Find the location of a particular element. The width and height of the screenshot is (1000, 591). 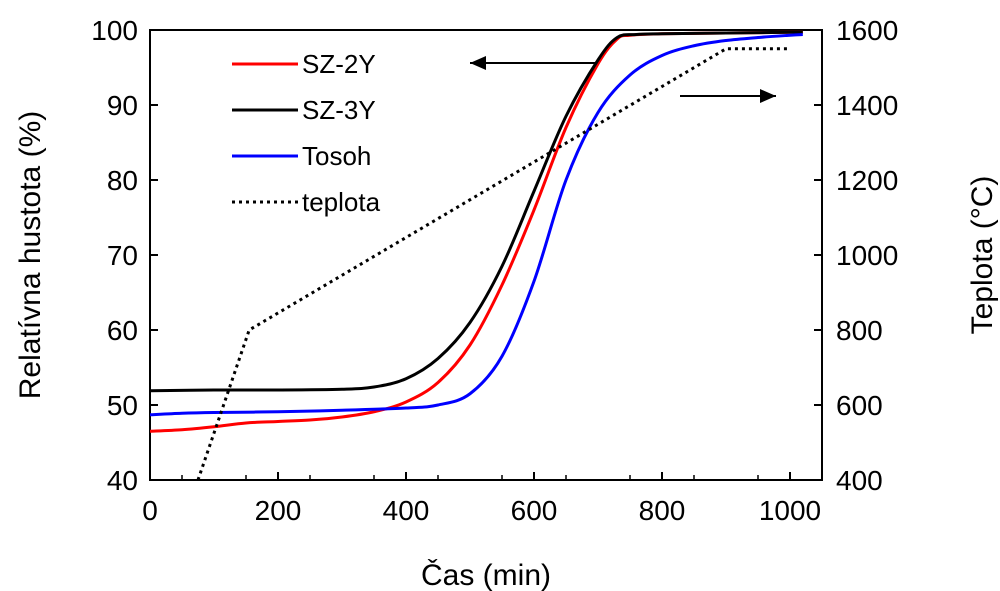

x-tick-label: 800 is located at coordinates (662, 510).